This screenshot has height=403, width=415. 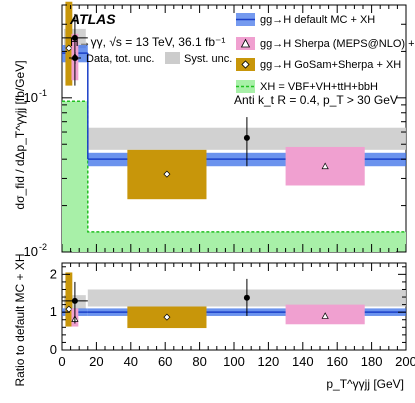 What do you see at coordinates (165, 361) in the screenshot?
I see `x-tick-label: 60` at bounding box center [165, 361].